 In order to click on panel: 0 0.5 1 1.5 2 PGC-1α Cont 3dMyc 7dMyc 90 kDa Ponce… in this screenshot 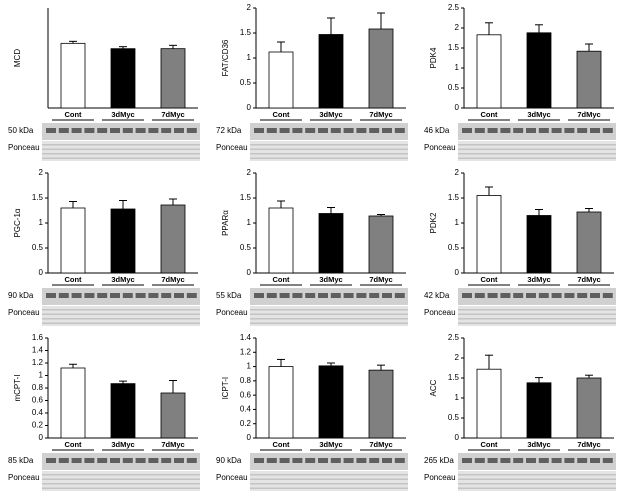, I will do `click(104, 247)`.